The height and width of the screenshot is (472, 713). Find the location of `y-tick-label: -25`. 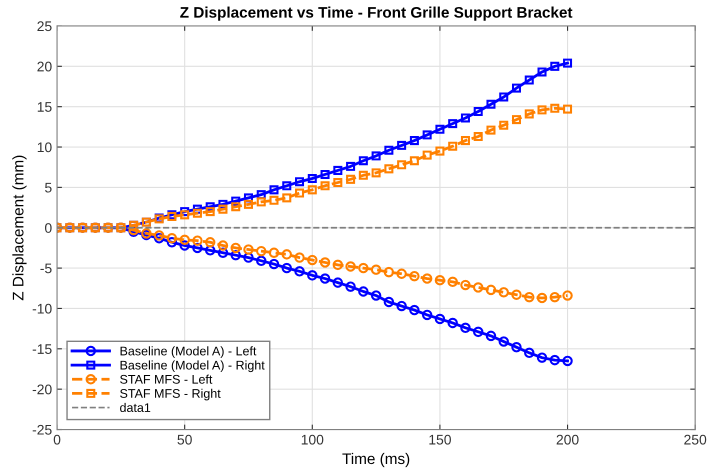

y-tick-label: -25 is located at coordinates (42, 429).